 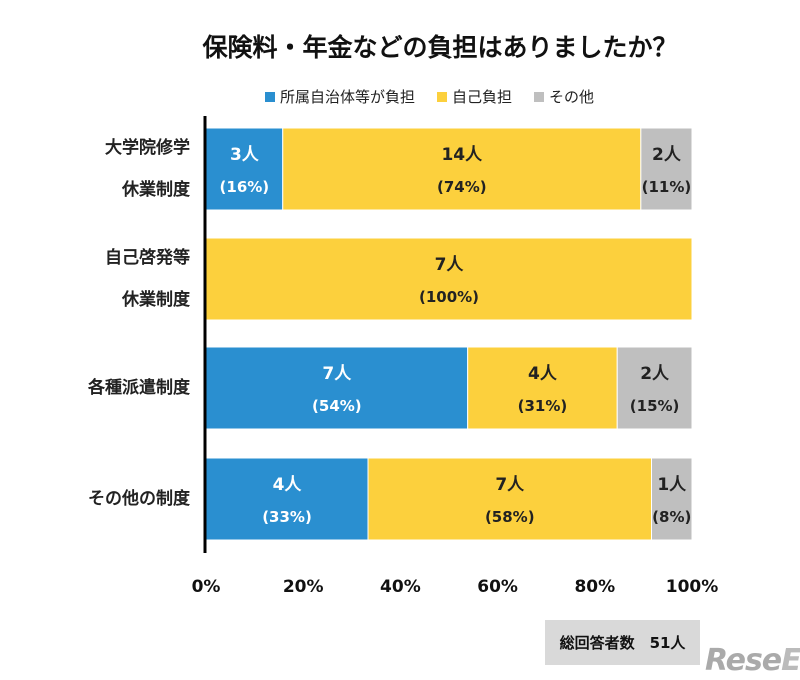 I want to click on x-tick-label: 80%, so click(x=594, y=587).